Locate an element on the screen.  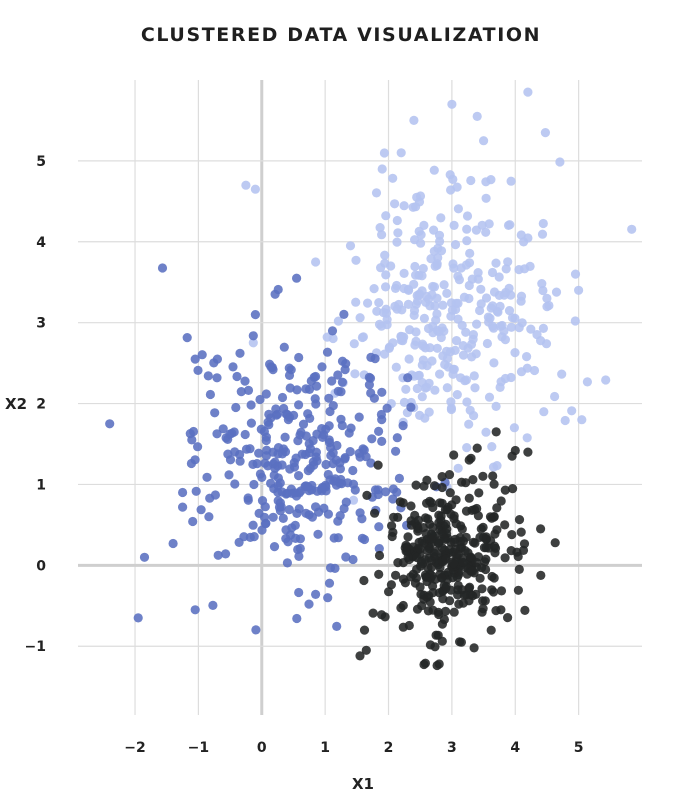
y-tick-labels: −1 0 1 2 3 4 5 is located at coordinates (36, 404).